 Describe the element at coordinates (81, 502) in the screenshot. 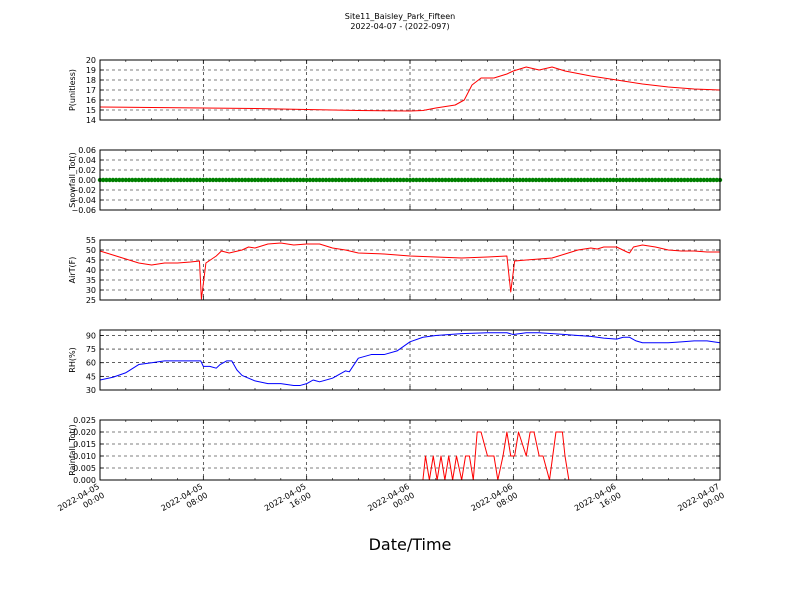

I see `x-tick-label: 2022-04-0500:00` at that location.